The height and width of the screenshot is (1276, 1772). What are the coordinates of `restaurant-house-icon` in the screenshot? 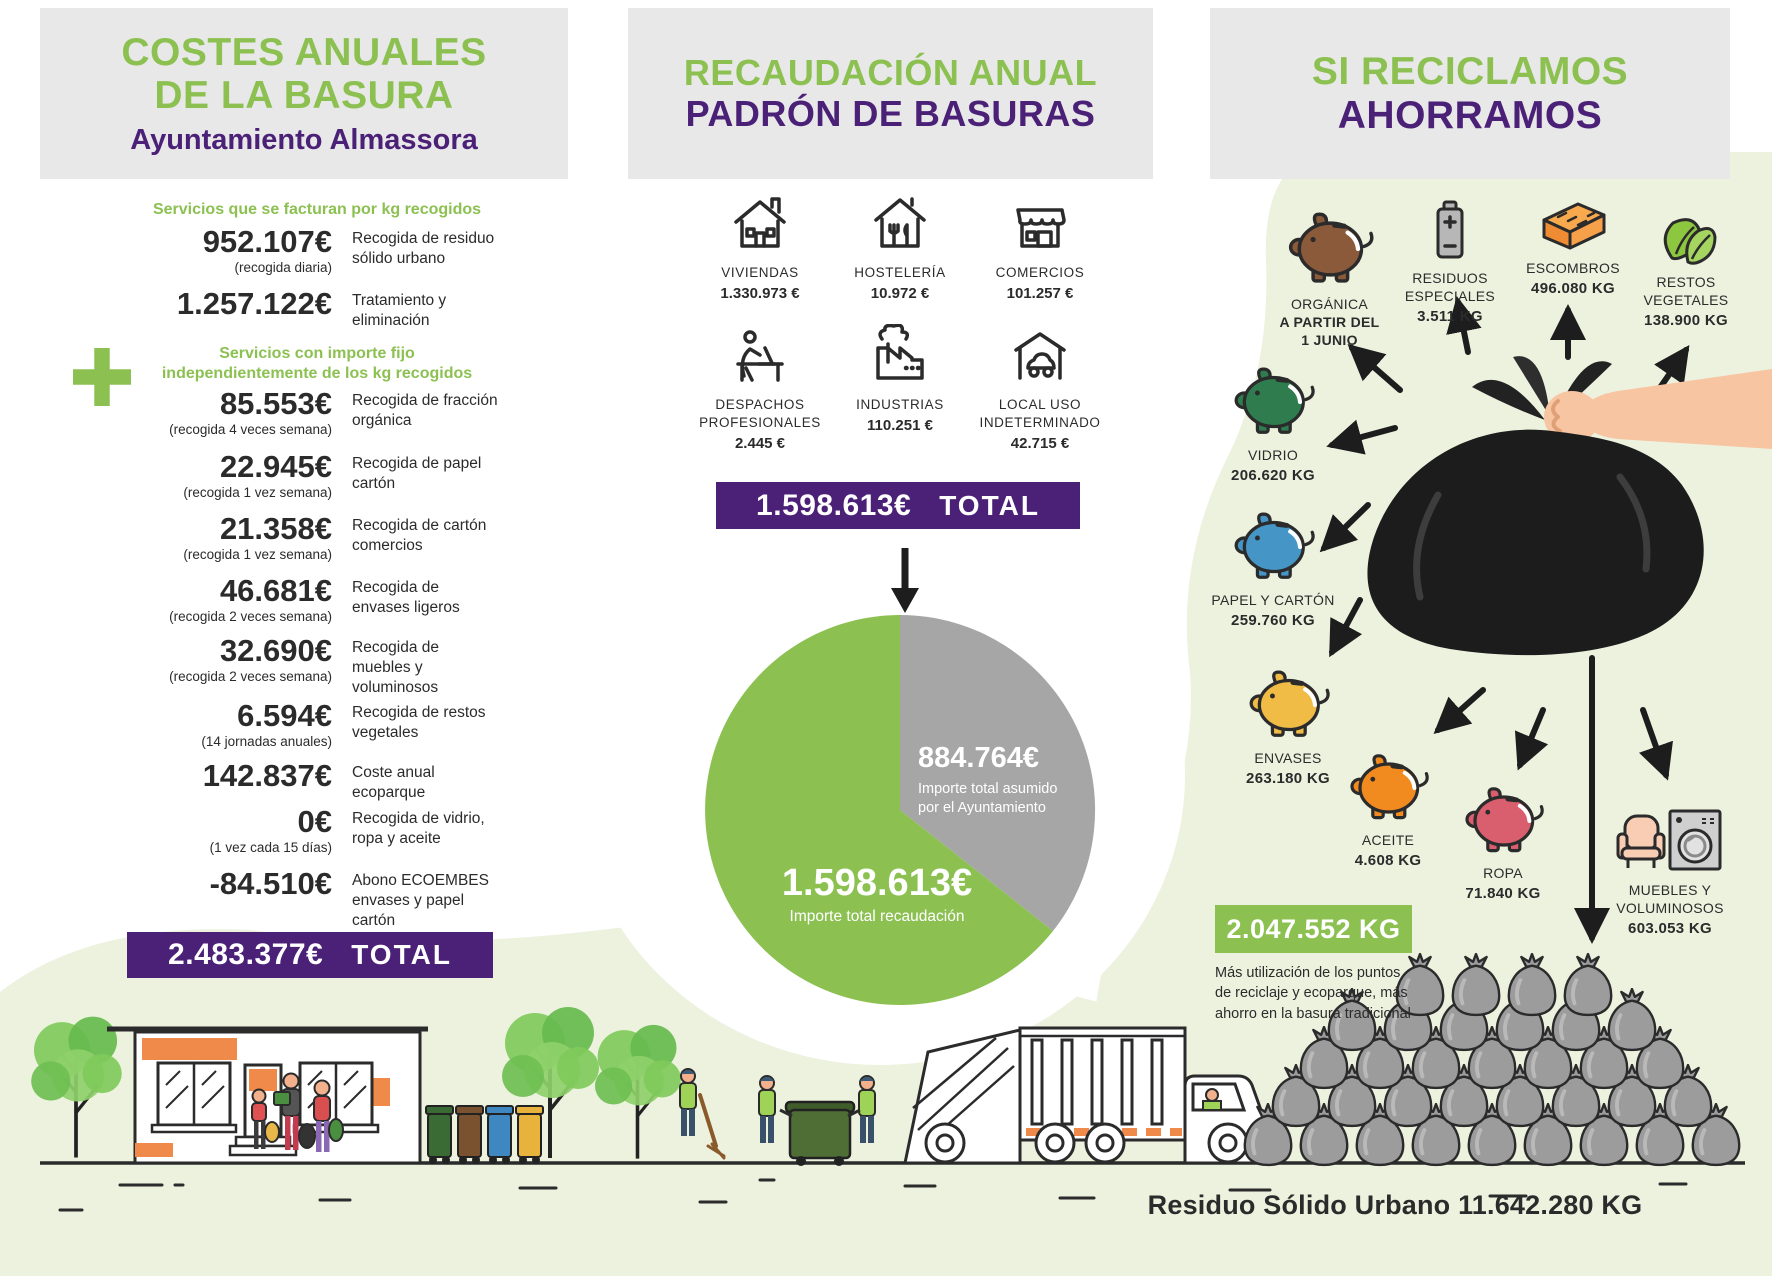 It's located at (900, 222).